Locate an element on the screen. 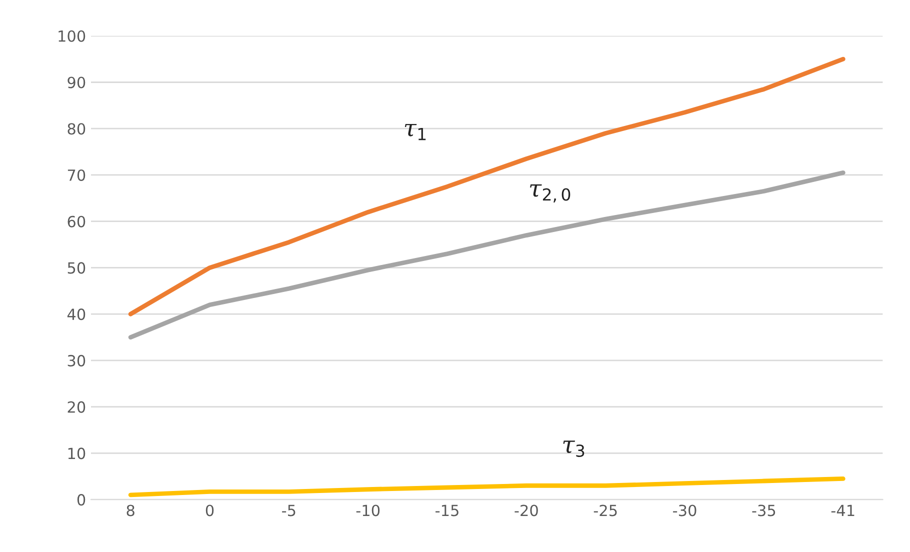 The height and width of the screenshot is (552, 910). x-tick-label: -15 is located at coordinates (447, 510).